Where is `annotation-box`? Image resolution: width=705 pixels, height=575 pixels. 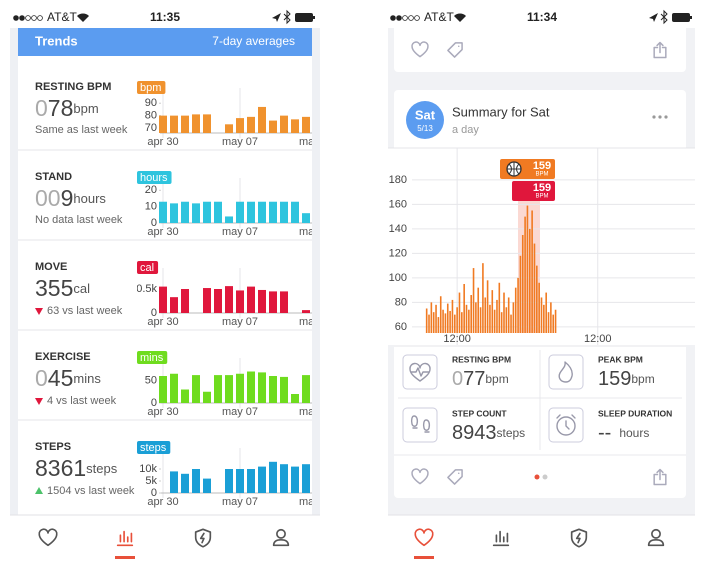 annotation-box is located at coordinates (533, 191).